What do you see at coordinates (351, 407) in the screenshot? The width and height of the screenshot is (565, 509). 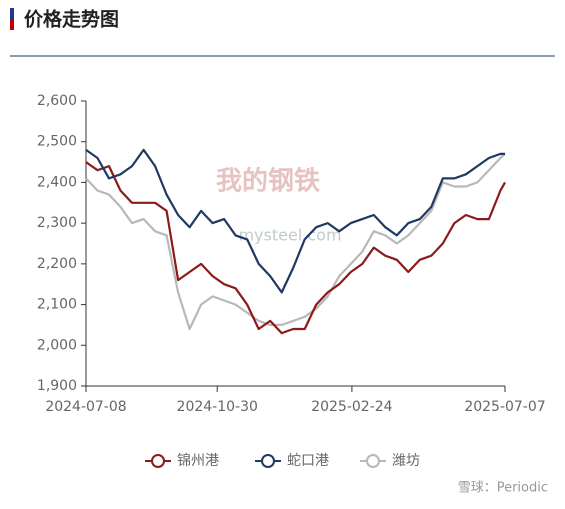 I see `x-tick-label: 2025-02-24` at bounding box center [351, 407].